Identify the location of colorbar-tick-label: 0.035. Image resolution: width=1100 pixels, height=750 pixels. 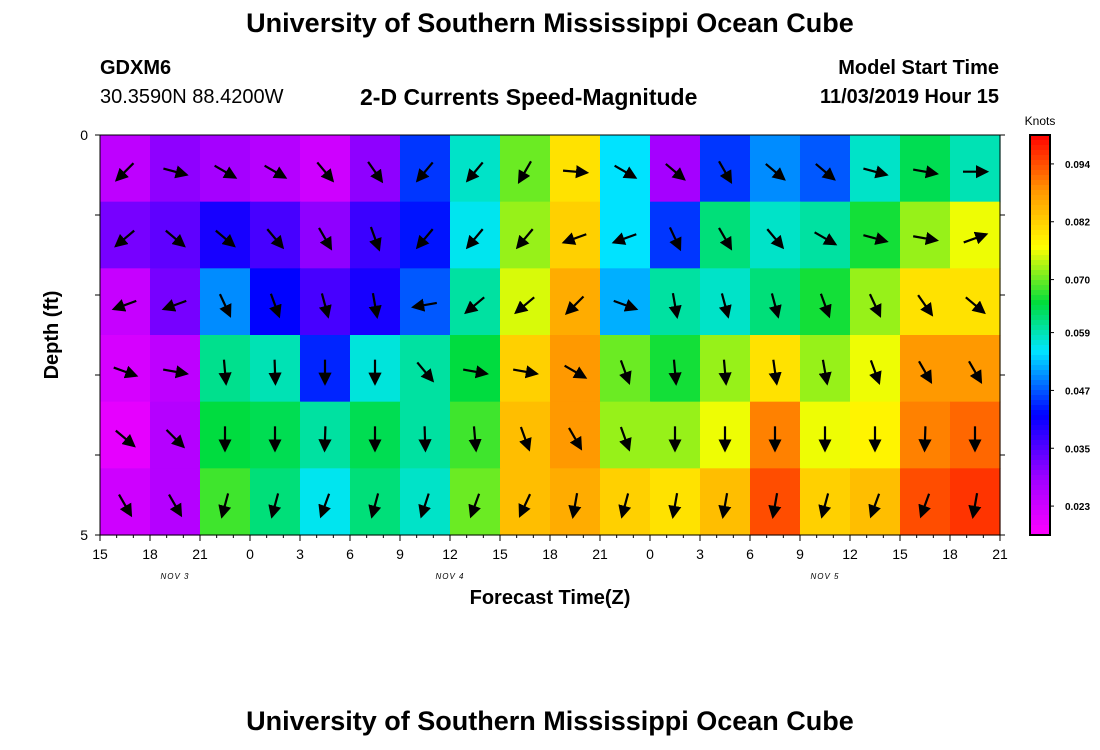
(1077, 449).